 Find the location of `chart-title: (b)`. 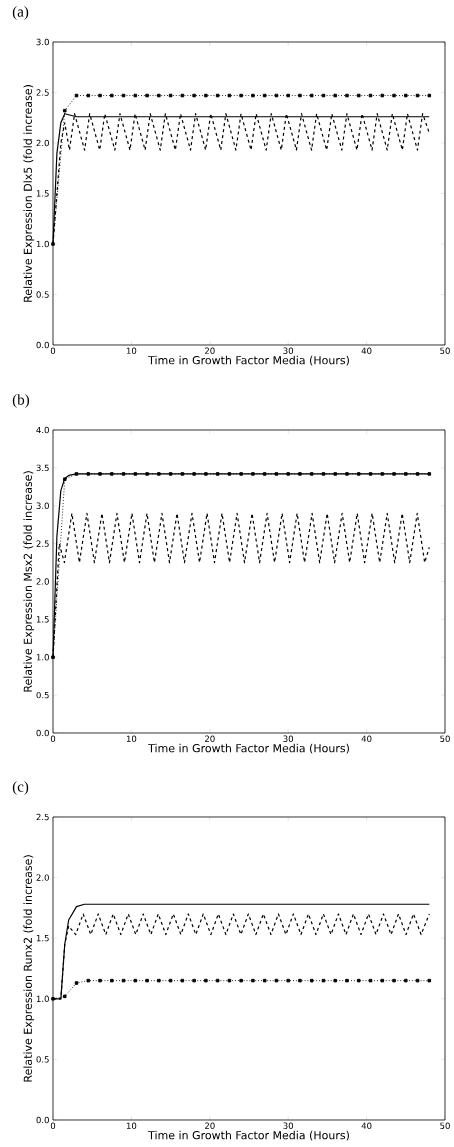

chart-title: (b) is located at coordinates (21, 401).